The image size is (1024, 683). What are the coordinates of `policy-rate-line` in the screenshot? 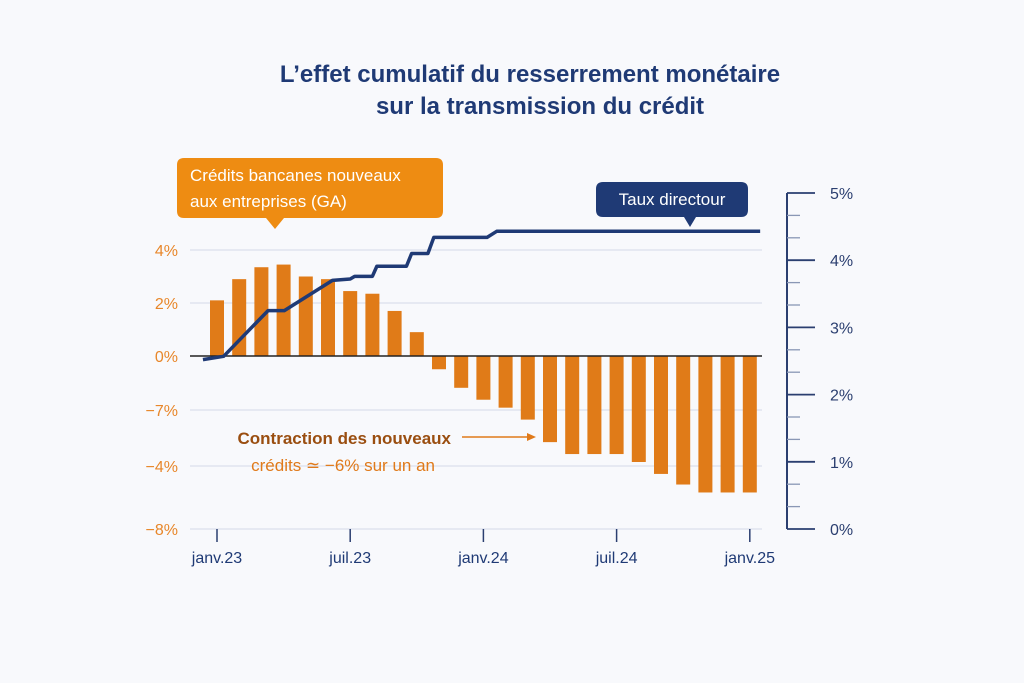 It's located at (481, 295).